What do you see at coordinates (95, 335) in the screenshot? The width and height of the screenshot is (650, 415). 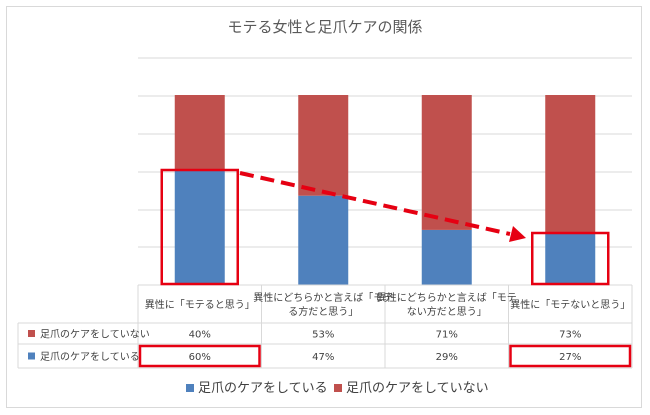 I see `row-label-no-care: 足爪のケアをしていない` at bounding box center [95, 335].